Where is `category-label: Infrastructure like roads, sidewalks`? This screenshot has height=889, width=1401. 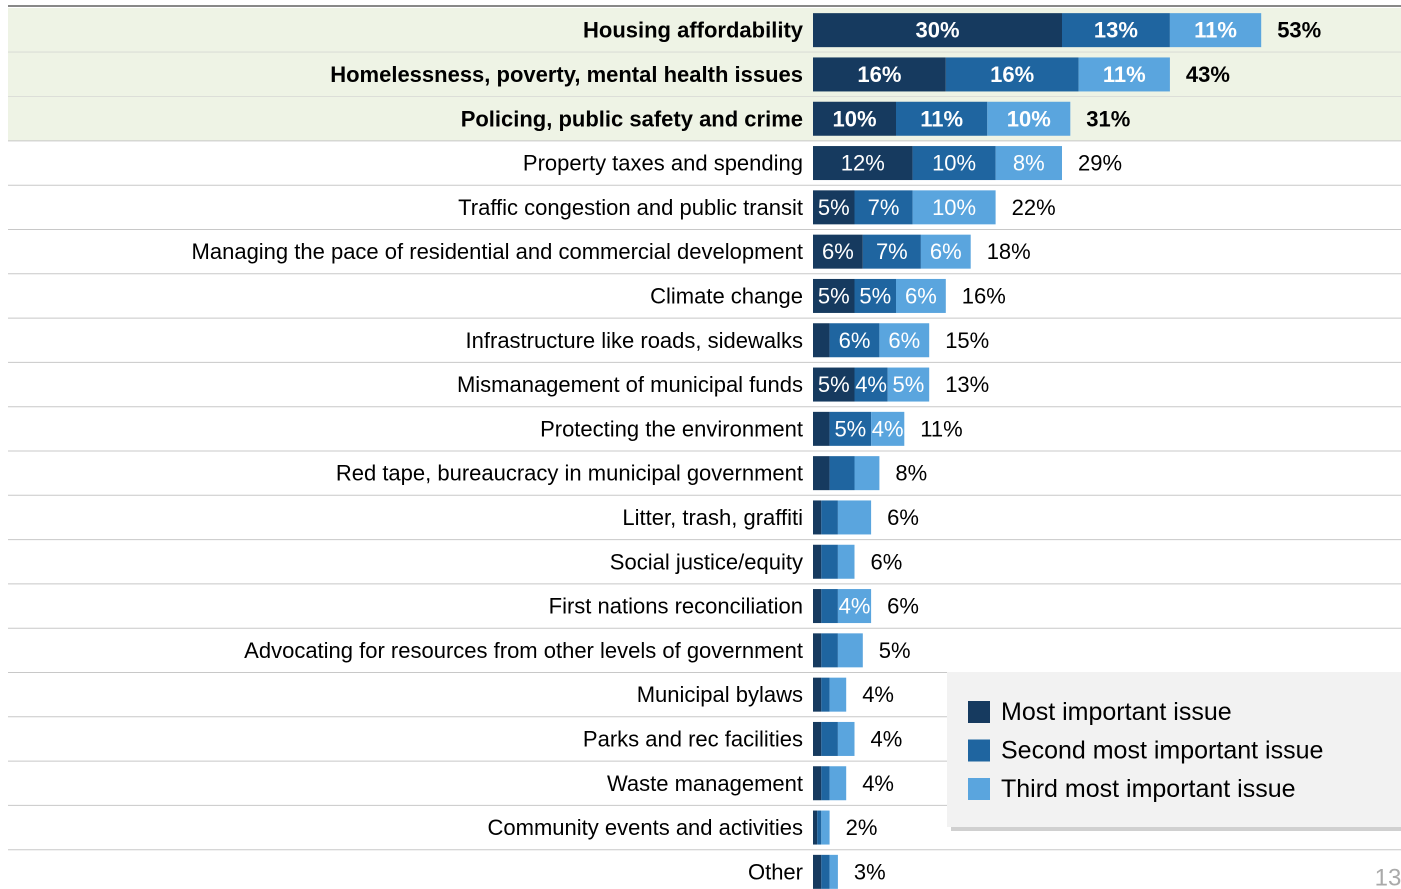
category-label: Infrastructure like roads, sidewalks is located at coordinates (634, 340).